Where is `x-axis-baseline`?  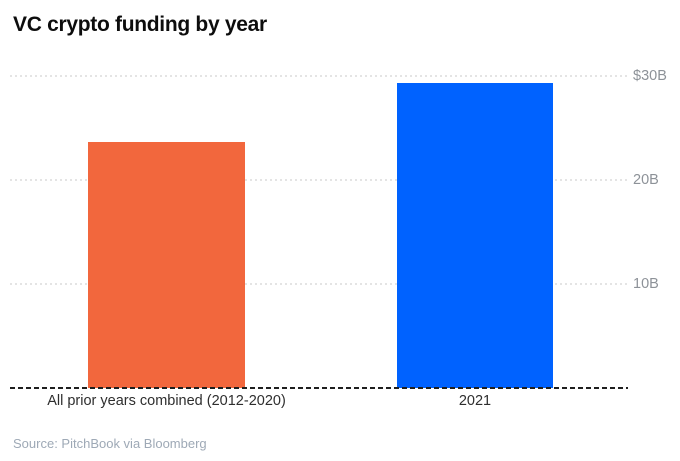
x-axis-baseline is located at coordinates (319, 388).